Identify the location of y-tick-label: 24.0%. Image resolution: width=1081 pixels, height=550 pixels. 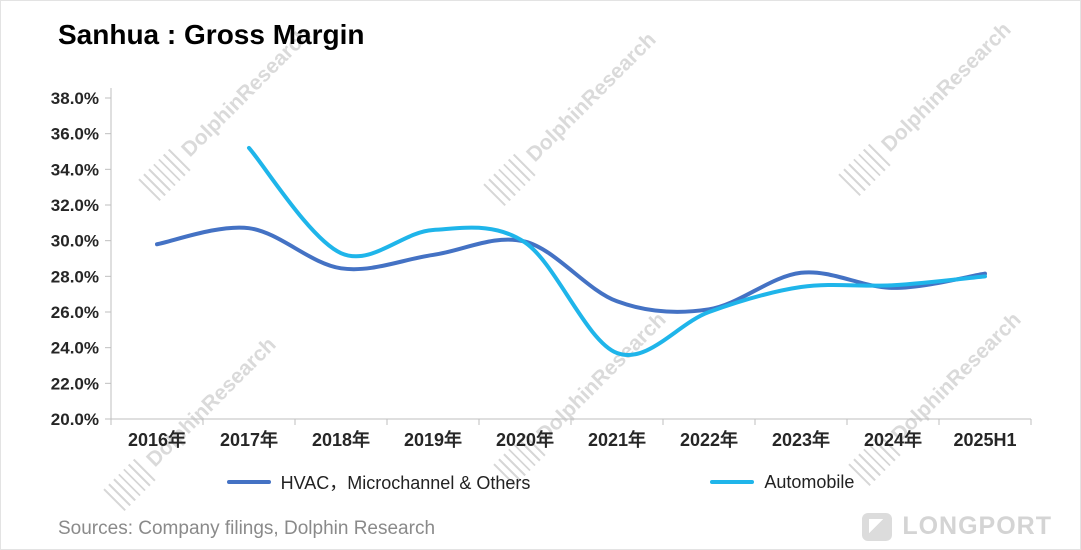
(75, 348).